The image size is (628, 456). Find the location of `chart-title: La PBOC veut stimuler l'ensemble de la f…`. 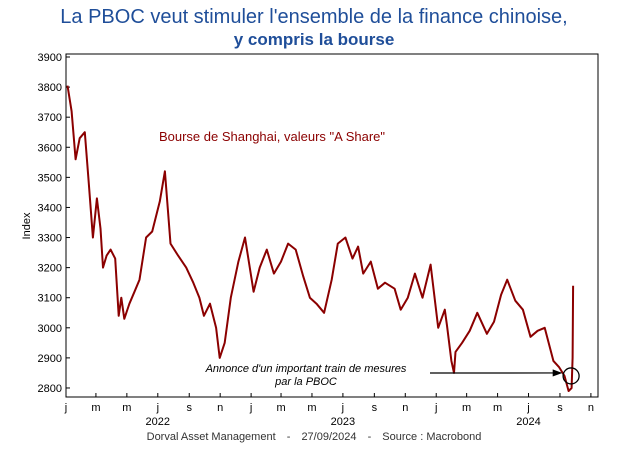

chart-title: La PBOC veut stimuler l'ensemble de la f… is located at coordinates (314, 17).